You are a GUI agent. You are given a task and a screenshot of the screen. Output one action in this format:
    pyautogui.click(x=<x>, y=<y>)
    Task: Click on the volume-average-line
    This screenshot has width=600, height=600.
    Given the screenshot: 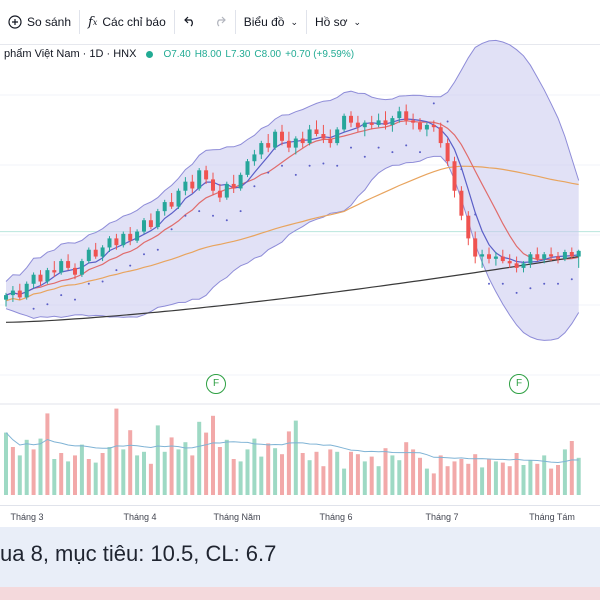 What is the action you would take?
    pyautogui.click(x=292, y=448)
    